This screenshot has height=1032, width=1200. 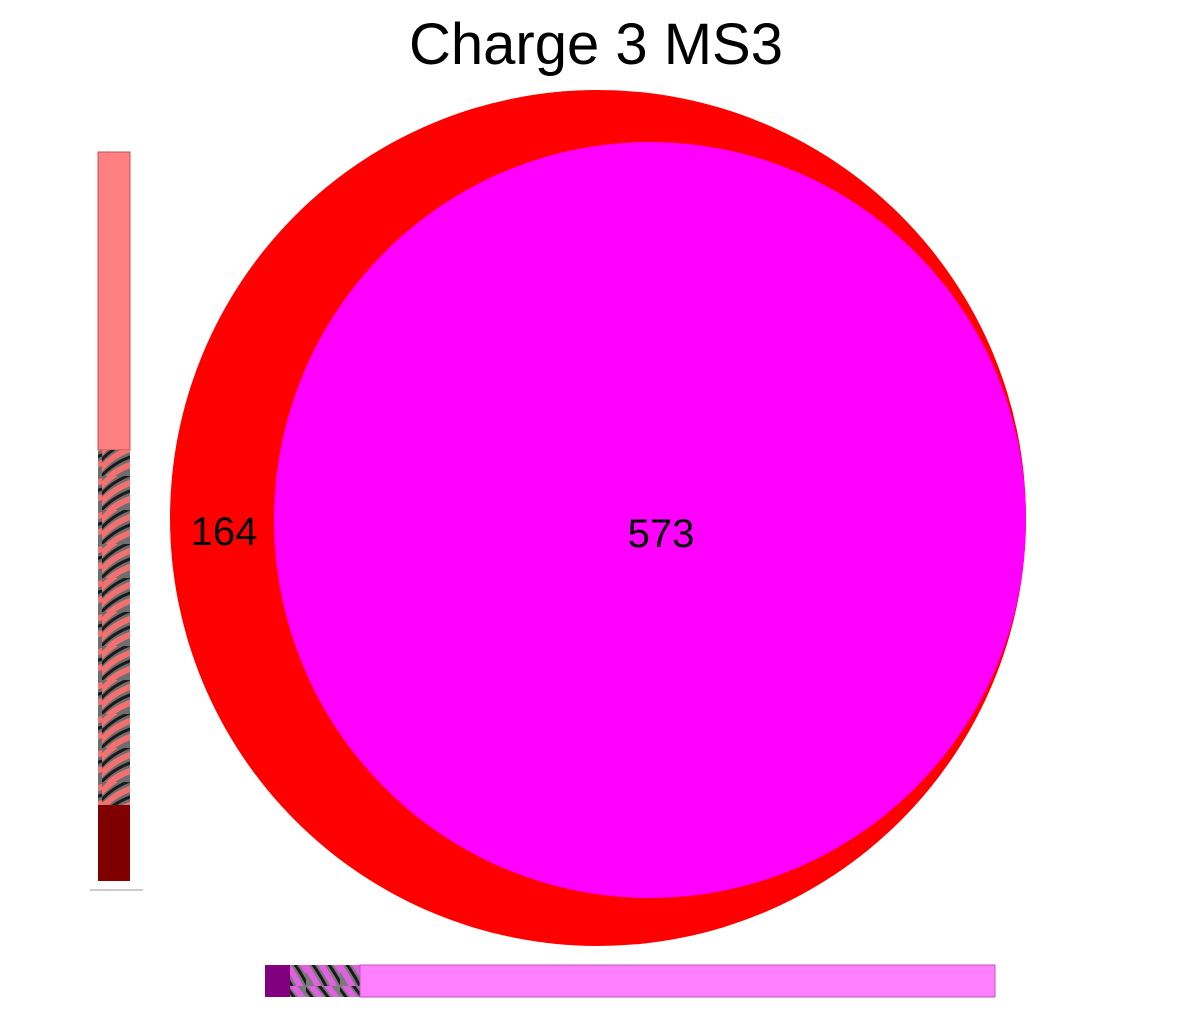 I want to click on horizontal-proportion-bar, so click(x=630, y=981).